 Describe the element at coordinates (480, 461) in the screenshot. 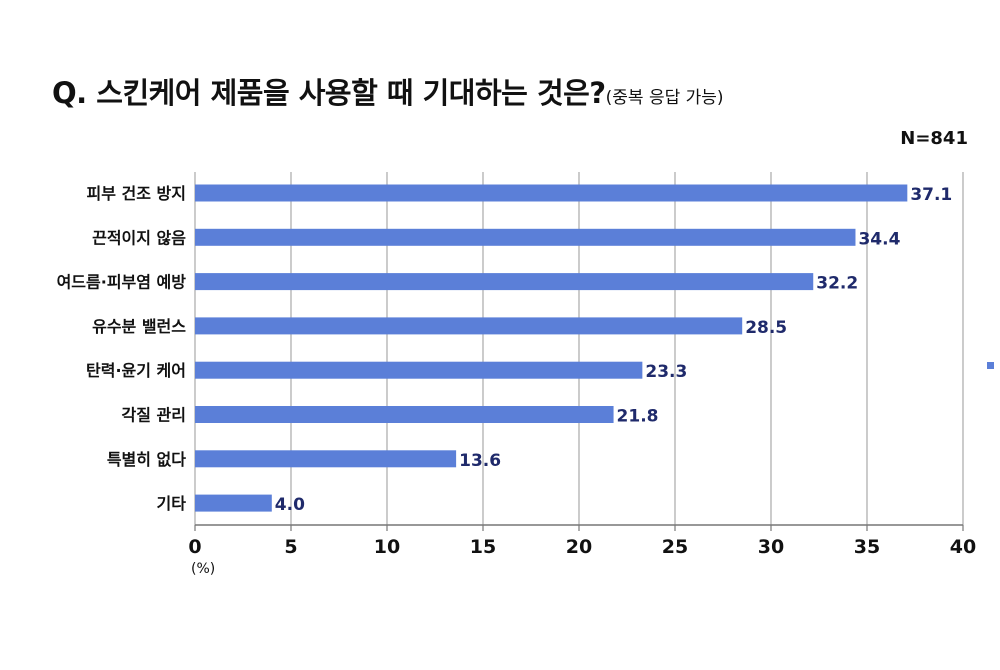

I see `value-label: 13.6` at that location.